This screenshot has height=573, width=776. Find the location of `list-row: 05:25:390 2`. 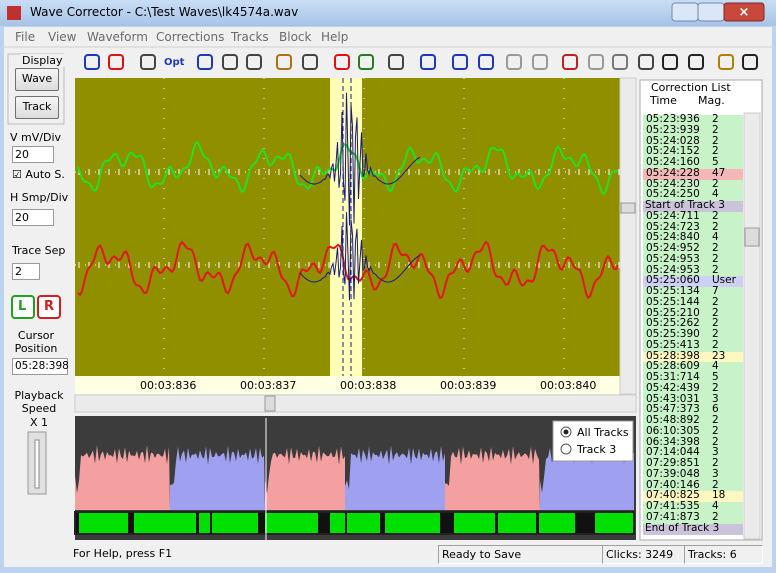

list-row: 05:25:390 2 is located at coordinates (693, 335).